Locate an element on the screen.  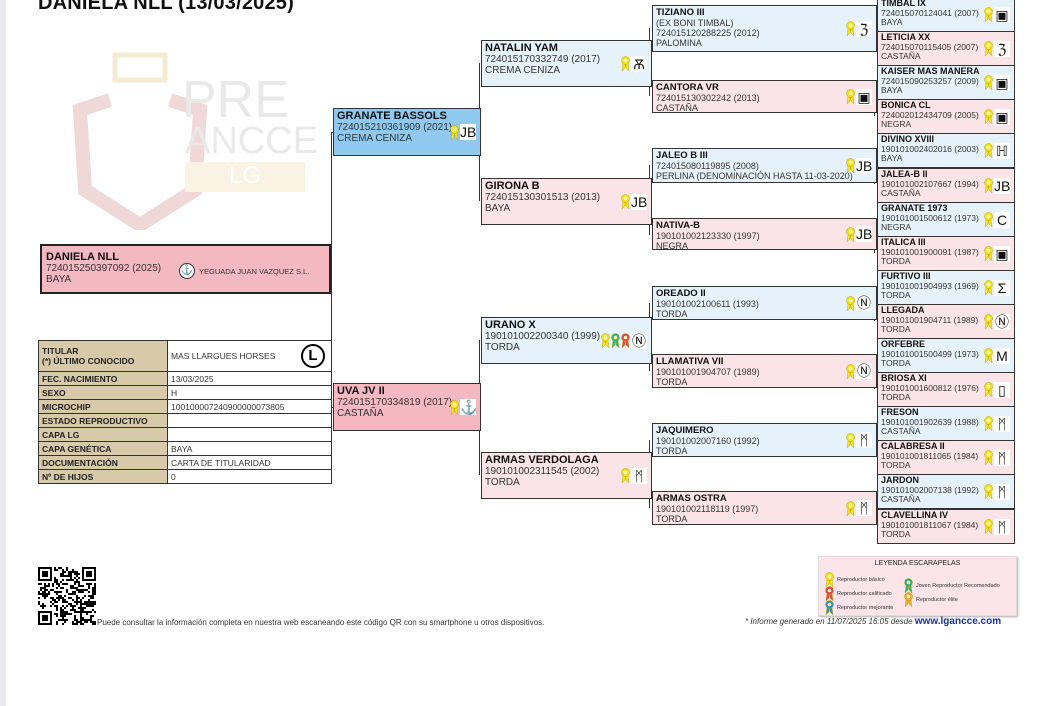
pedigree-box-leticia-xx: LETICIA XX 724015070115405 (2007) CASTAÑA ℨ is located at coordinates (946, 48).